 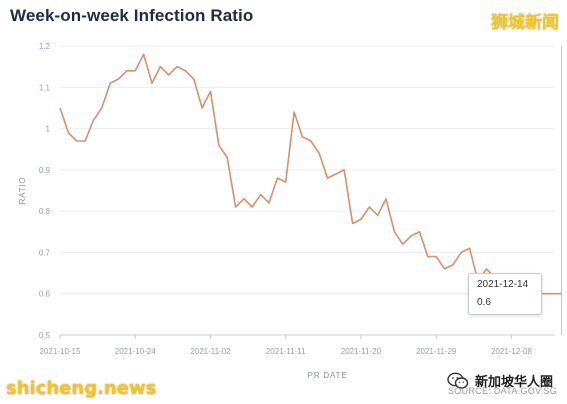 I want to click on wechat-icon, so click(x=458, y=380).